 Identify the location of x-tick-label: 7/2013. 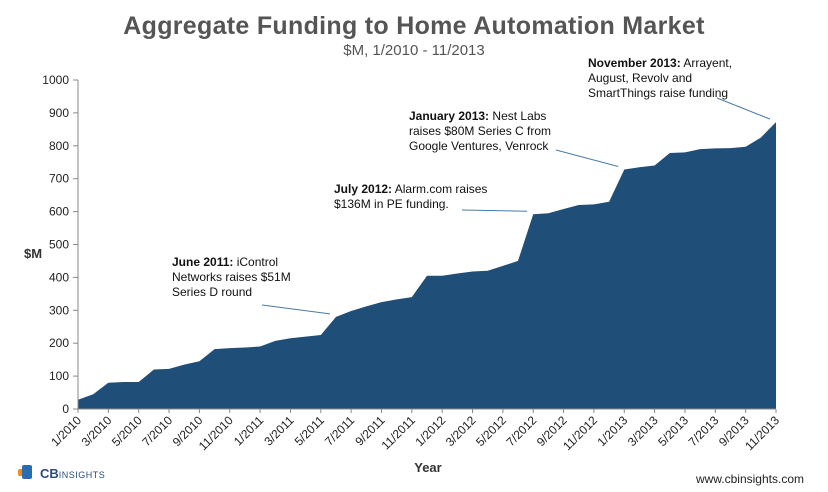
(704, 431).